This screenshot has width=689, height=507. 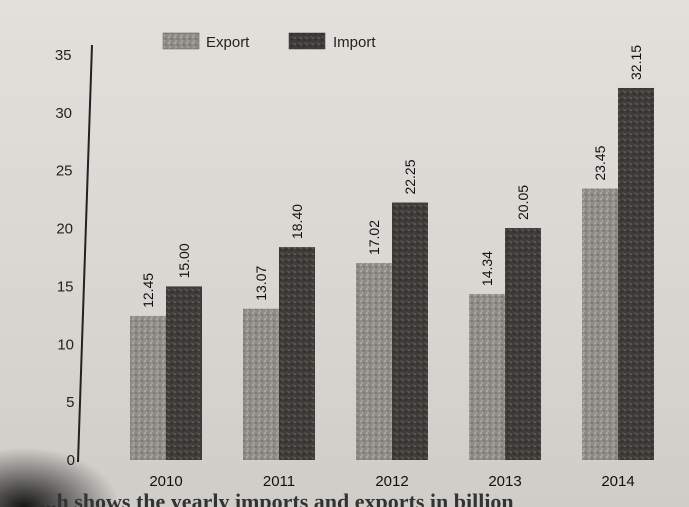 What do you see at coordinates (65, 344) in the screenshot?
I see `y-tick-label: 10` at bounding box center [65, 344].